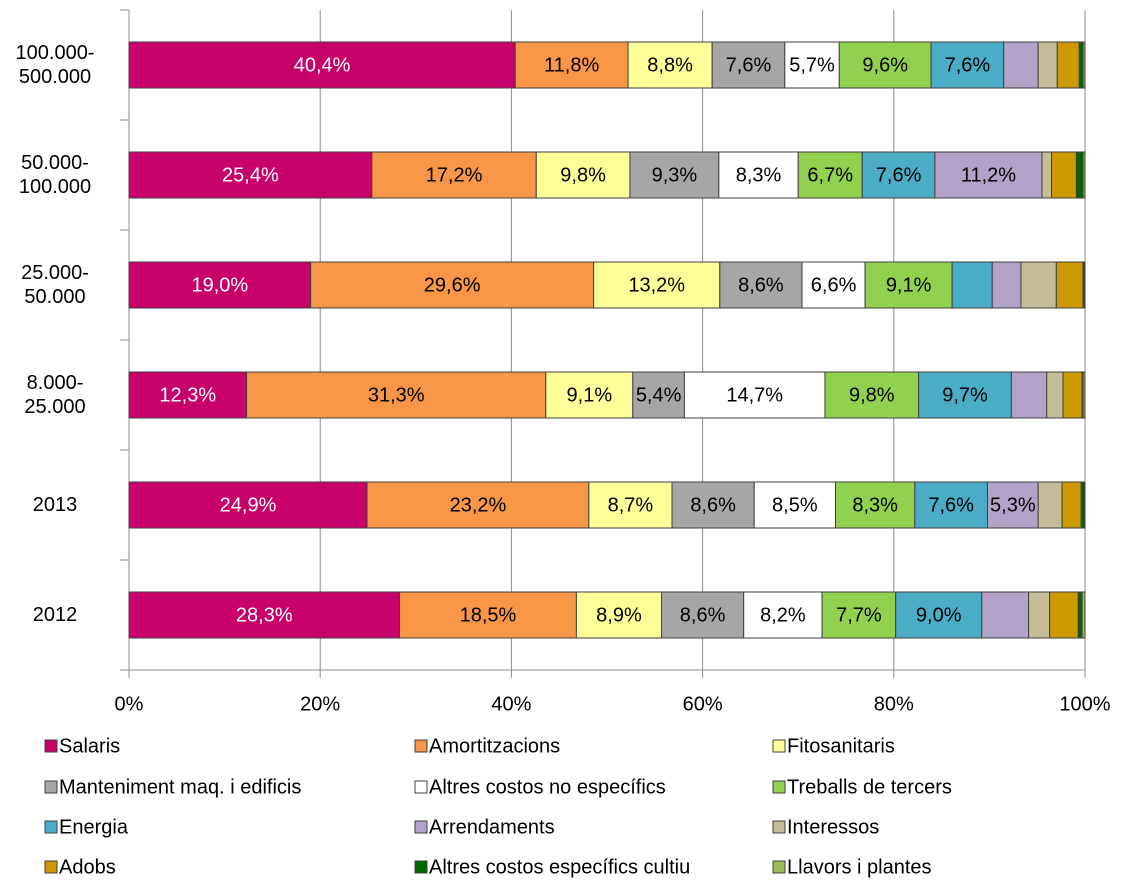  I want to click on data-label: 12,3%, so click(187, 395).